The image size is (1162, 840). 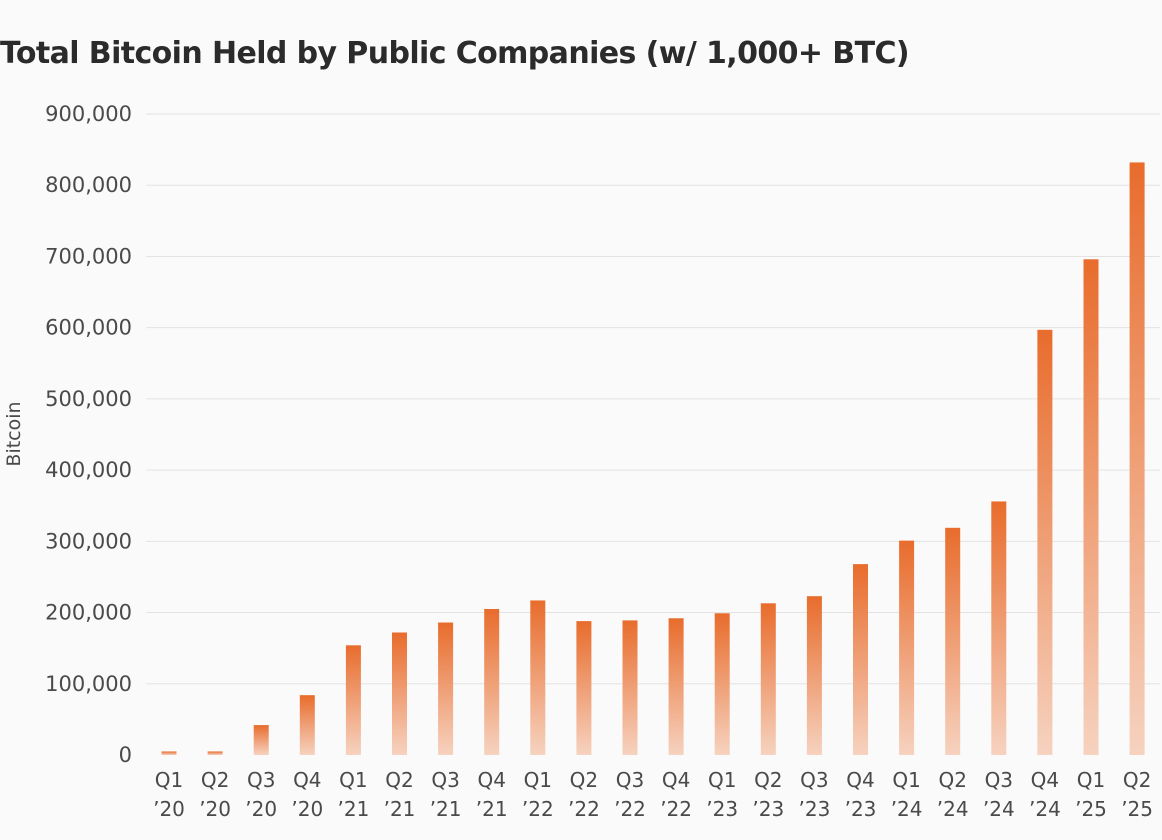 I want to click on y-tick-label: 800,000, so click(x=88, y=185).